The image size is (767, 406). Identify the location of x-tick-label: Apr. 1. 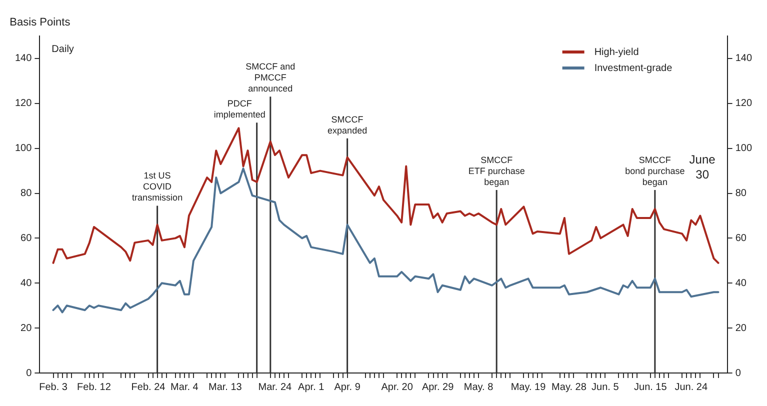
(311, 387).